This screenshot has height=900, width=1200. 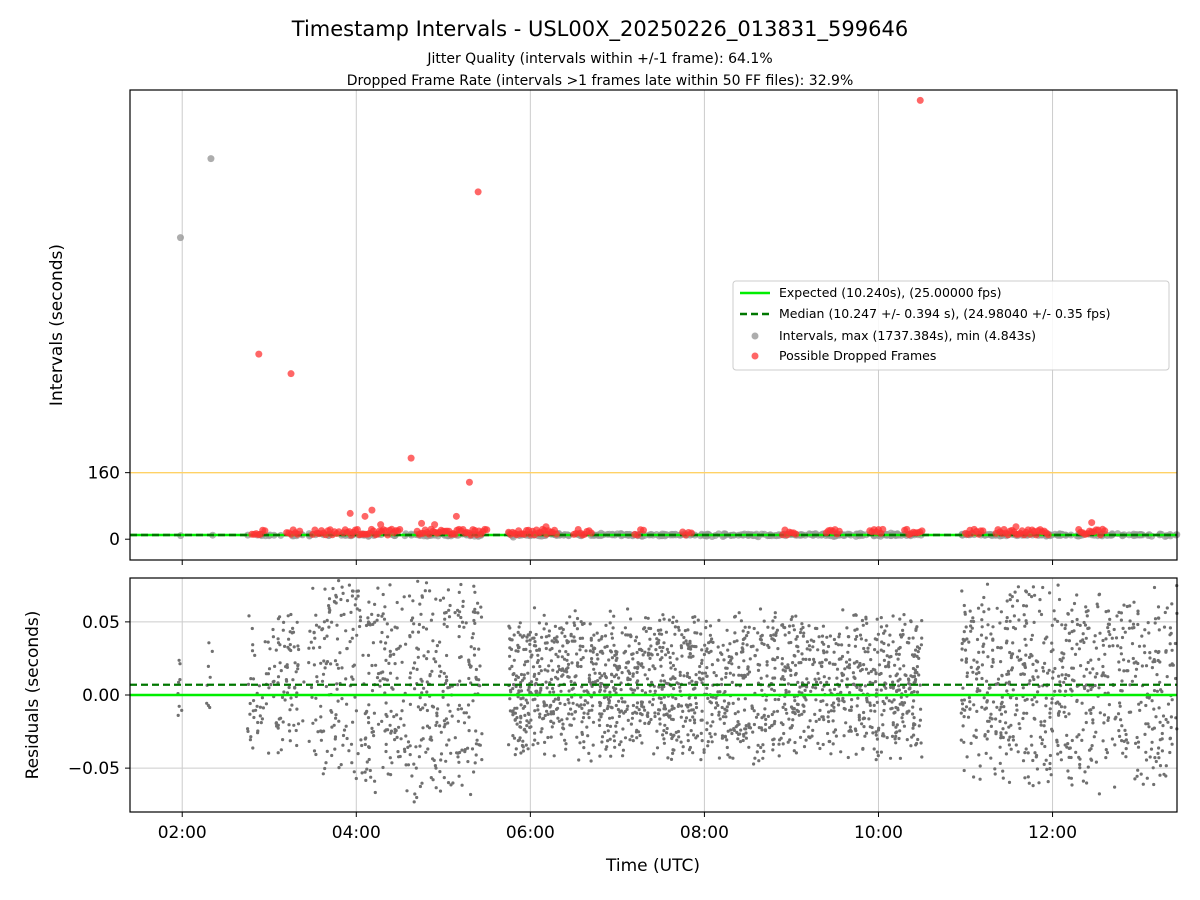 What do you see at coordinates (422, 523) in the screenshot?
I see `dropped-frame-outlier-point` at bounding box center [422, 523].